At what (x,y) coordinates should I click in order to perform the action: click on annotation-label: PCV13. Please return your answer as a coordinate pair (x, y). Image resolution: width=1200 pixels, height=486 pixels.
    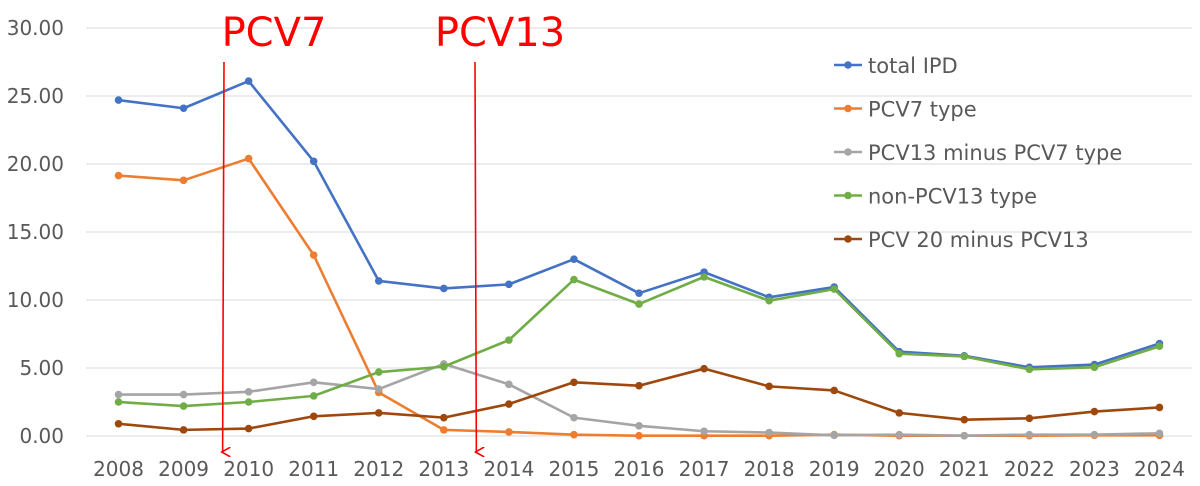
    Looking at the image, I should click on (500, 33).